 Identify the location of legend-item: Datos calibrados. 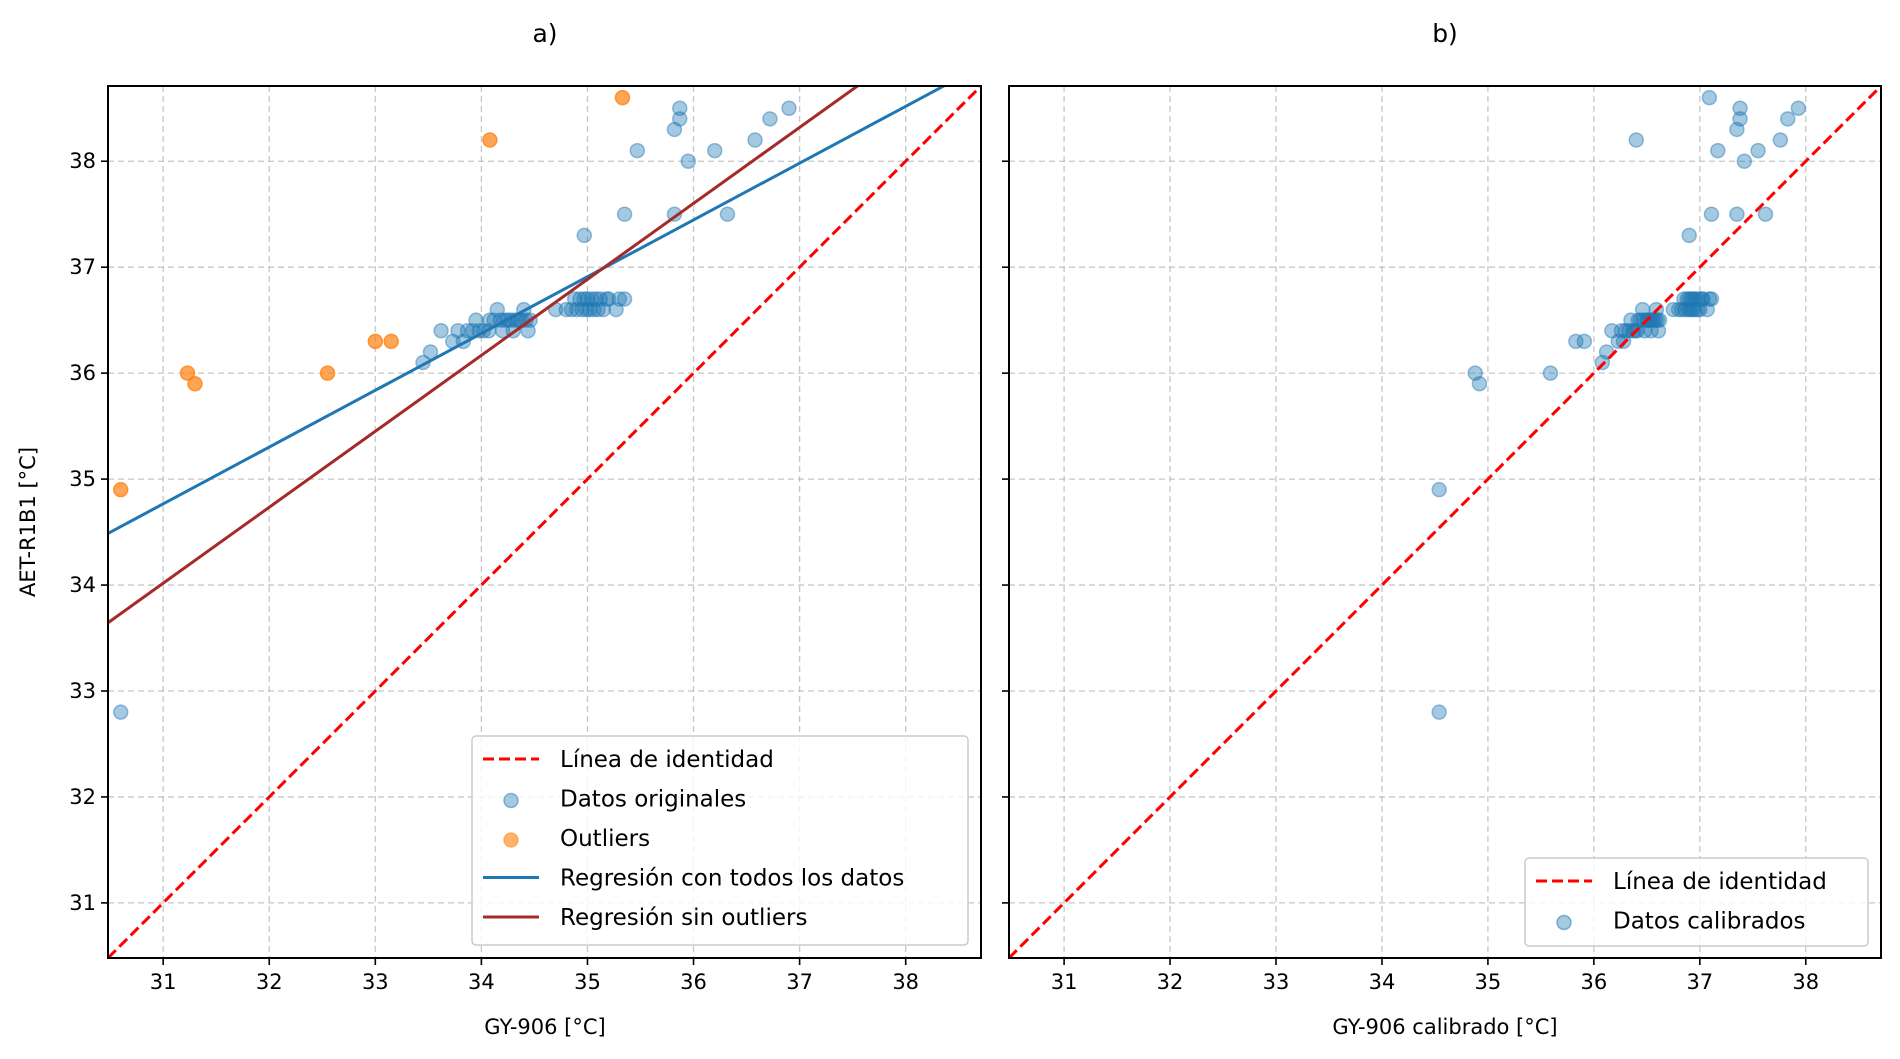
(1681, 922).